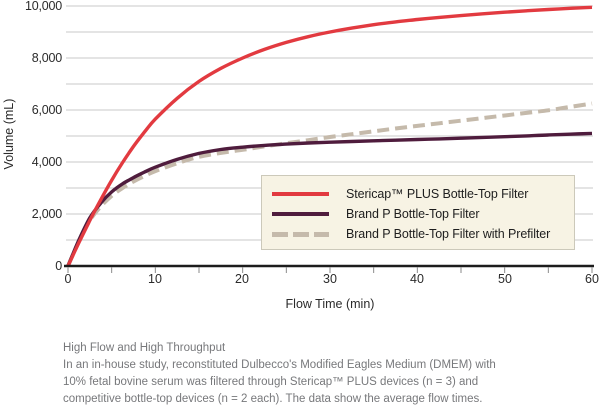 The width and height of the screenshot is (600, 414). I want to click on y-tick-label: 6,000, so click(46, 110).